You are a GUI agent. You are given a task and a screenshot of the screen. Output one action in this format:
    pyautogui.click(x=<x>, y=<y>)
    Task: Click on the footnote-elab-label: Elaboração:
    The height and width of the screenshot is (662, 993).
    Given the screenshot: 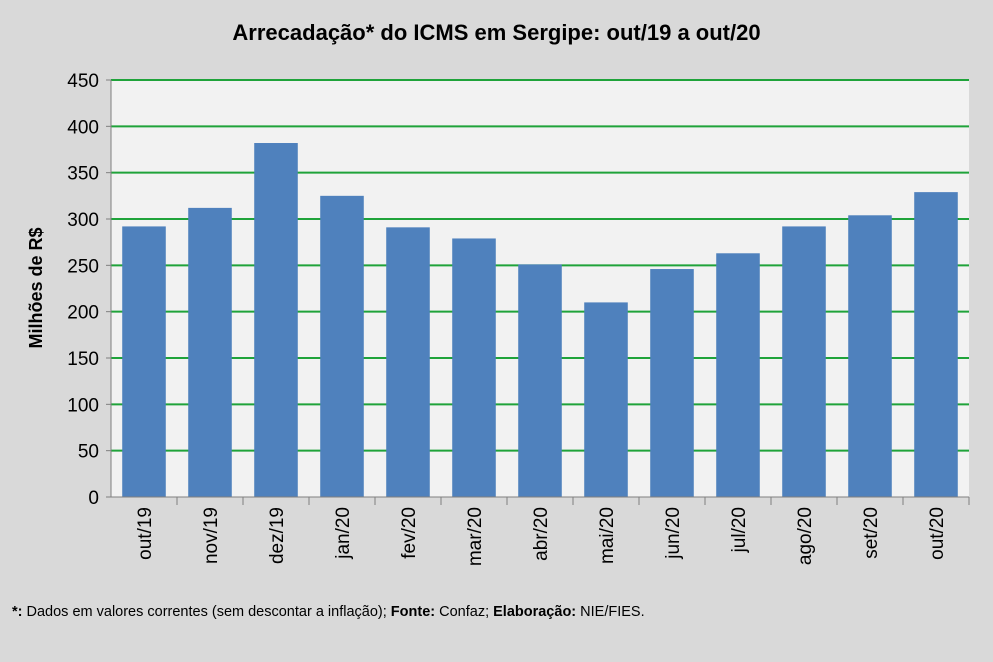 What is the action you would take?
    pyautogui.click(x=535, y=612)
    